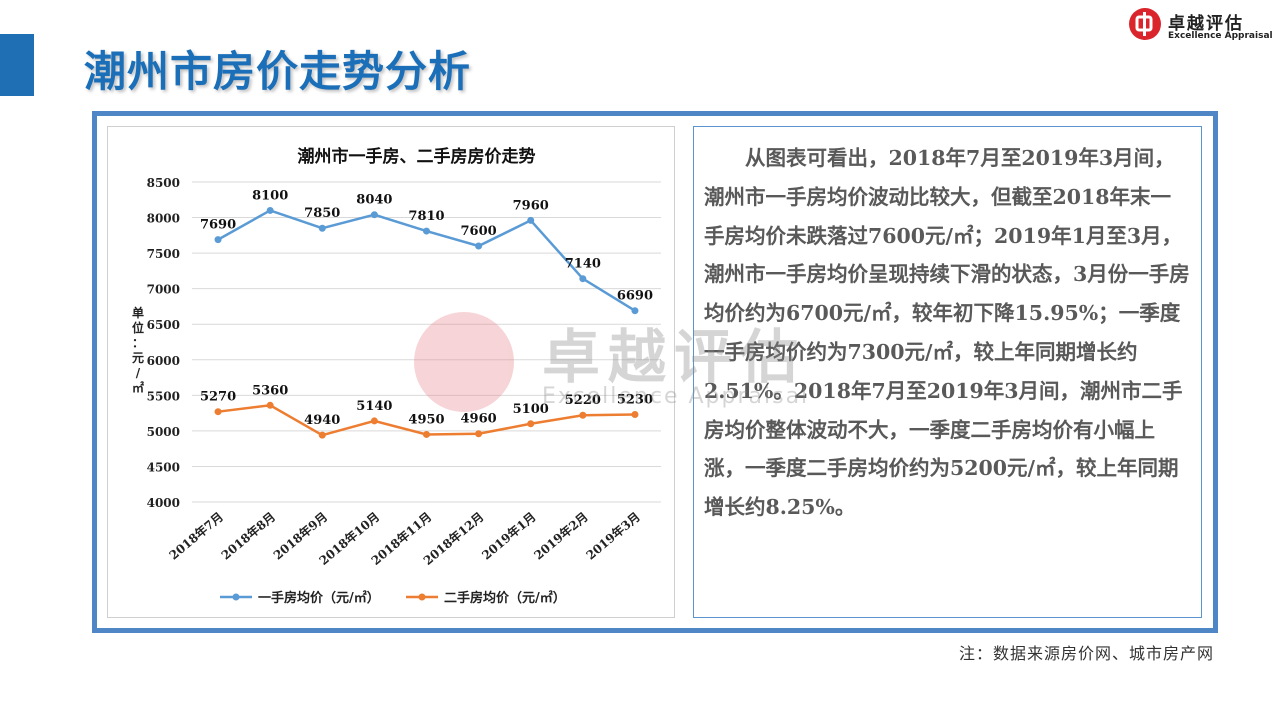  Describe the element at coordinates (322, 420) in the screenshot. I see `data-label: 4940` at that location.